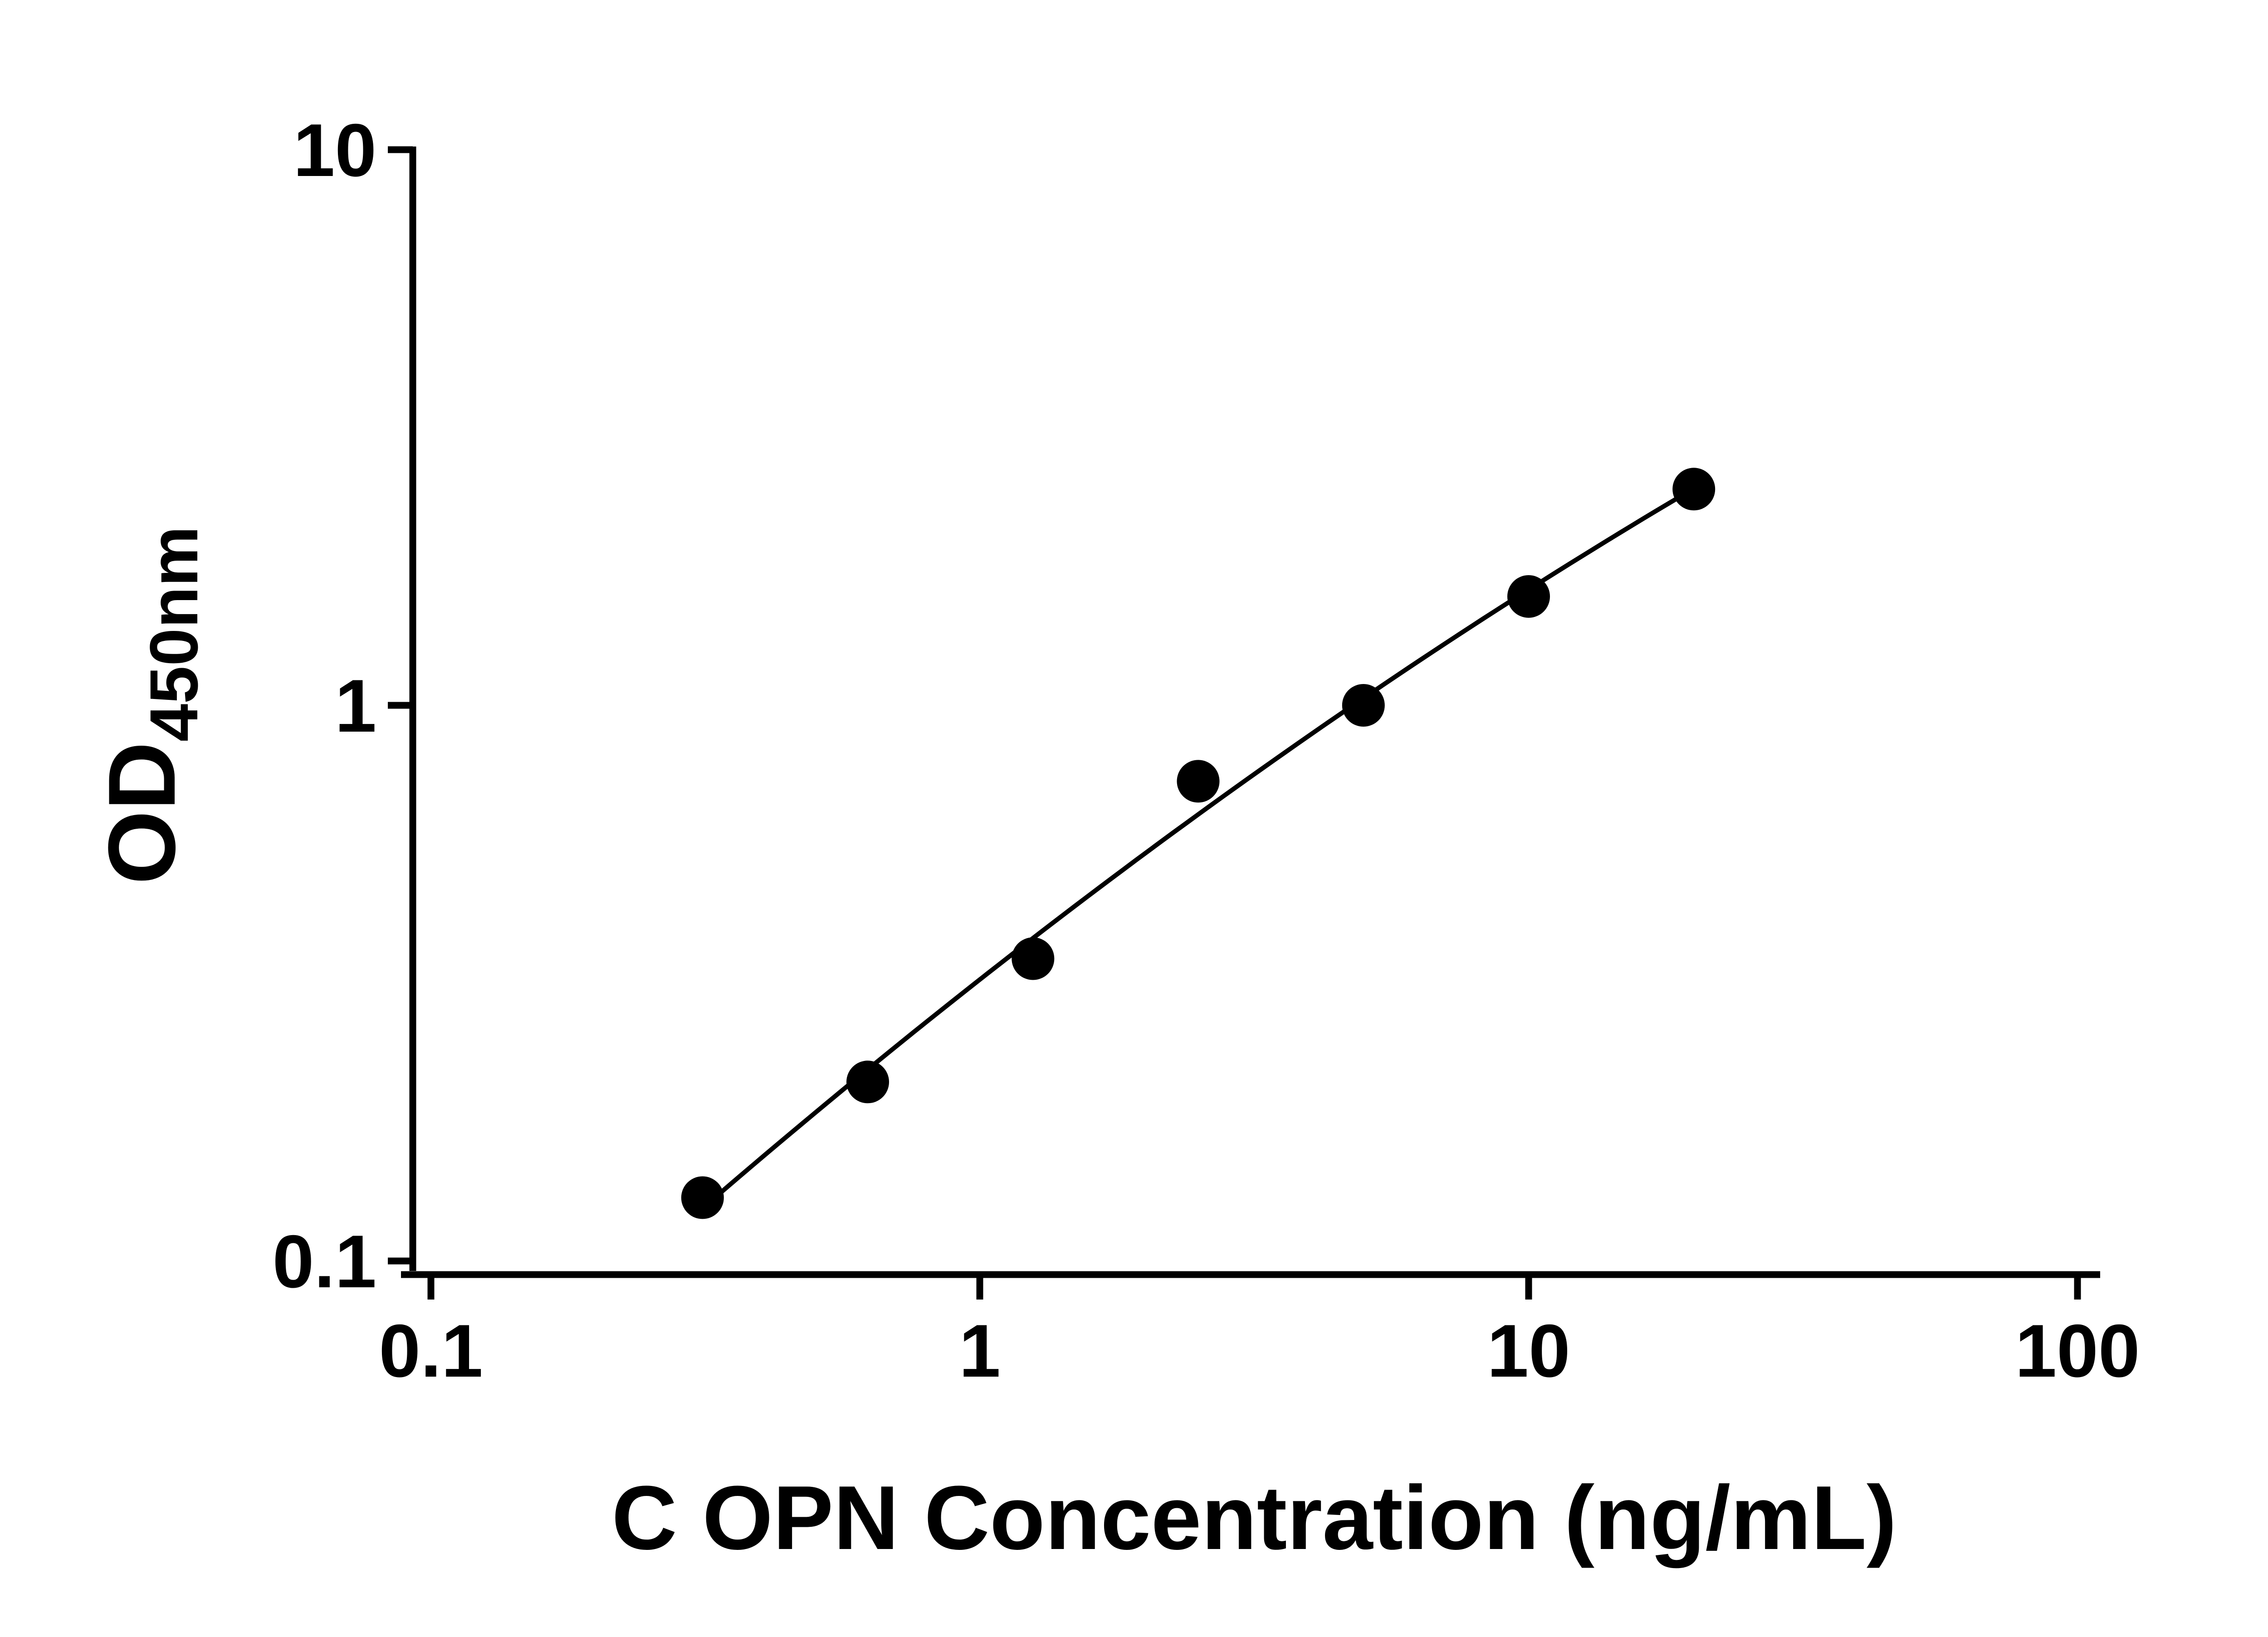 The image size is (2268, 1637). What do you see at coordinates (325, 1261) in the screenshot?
I see `y-tick-label: 0.1` at bounding box center [325, 1261].